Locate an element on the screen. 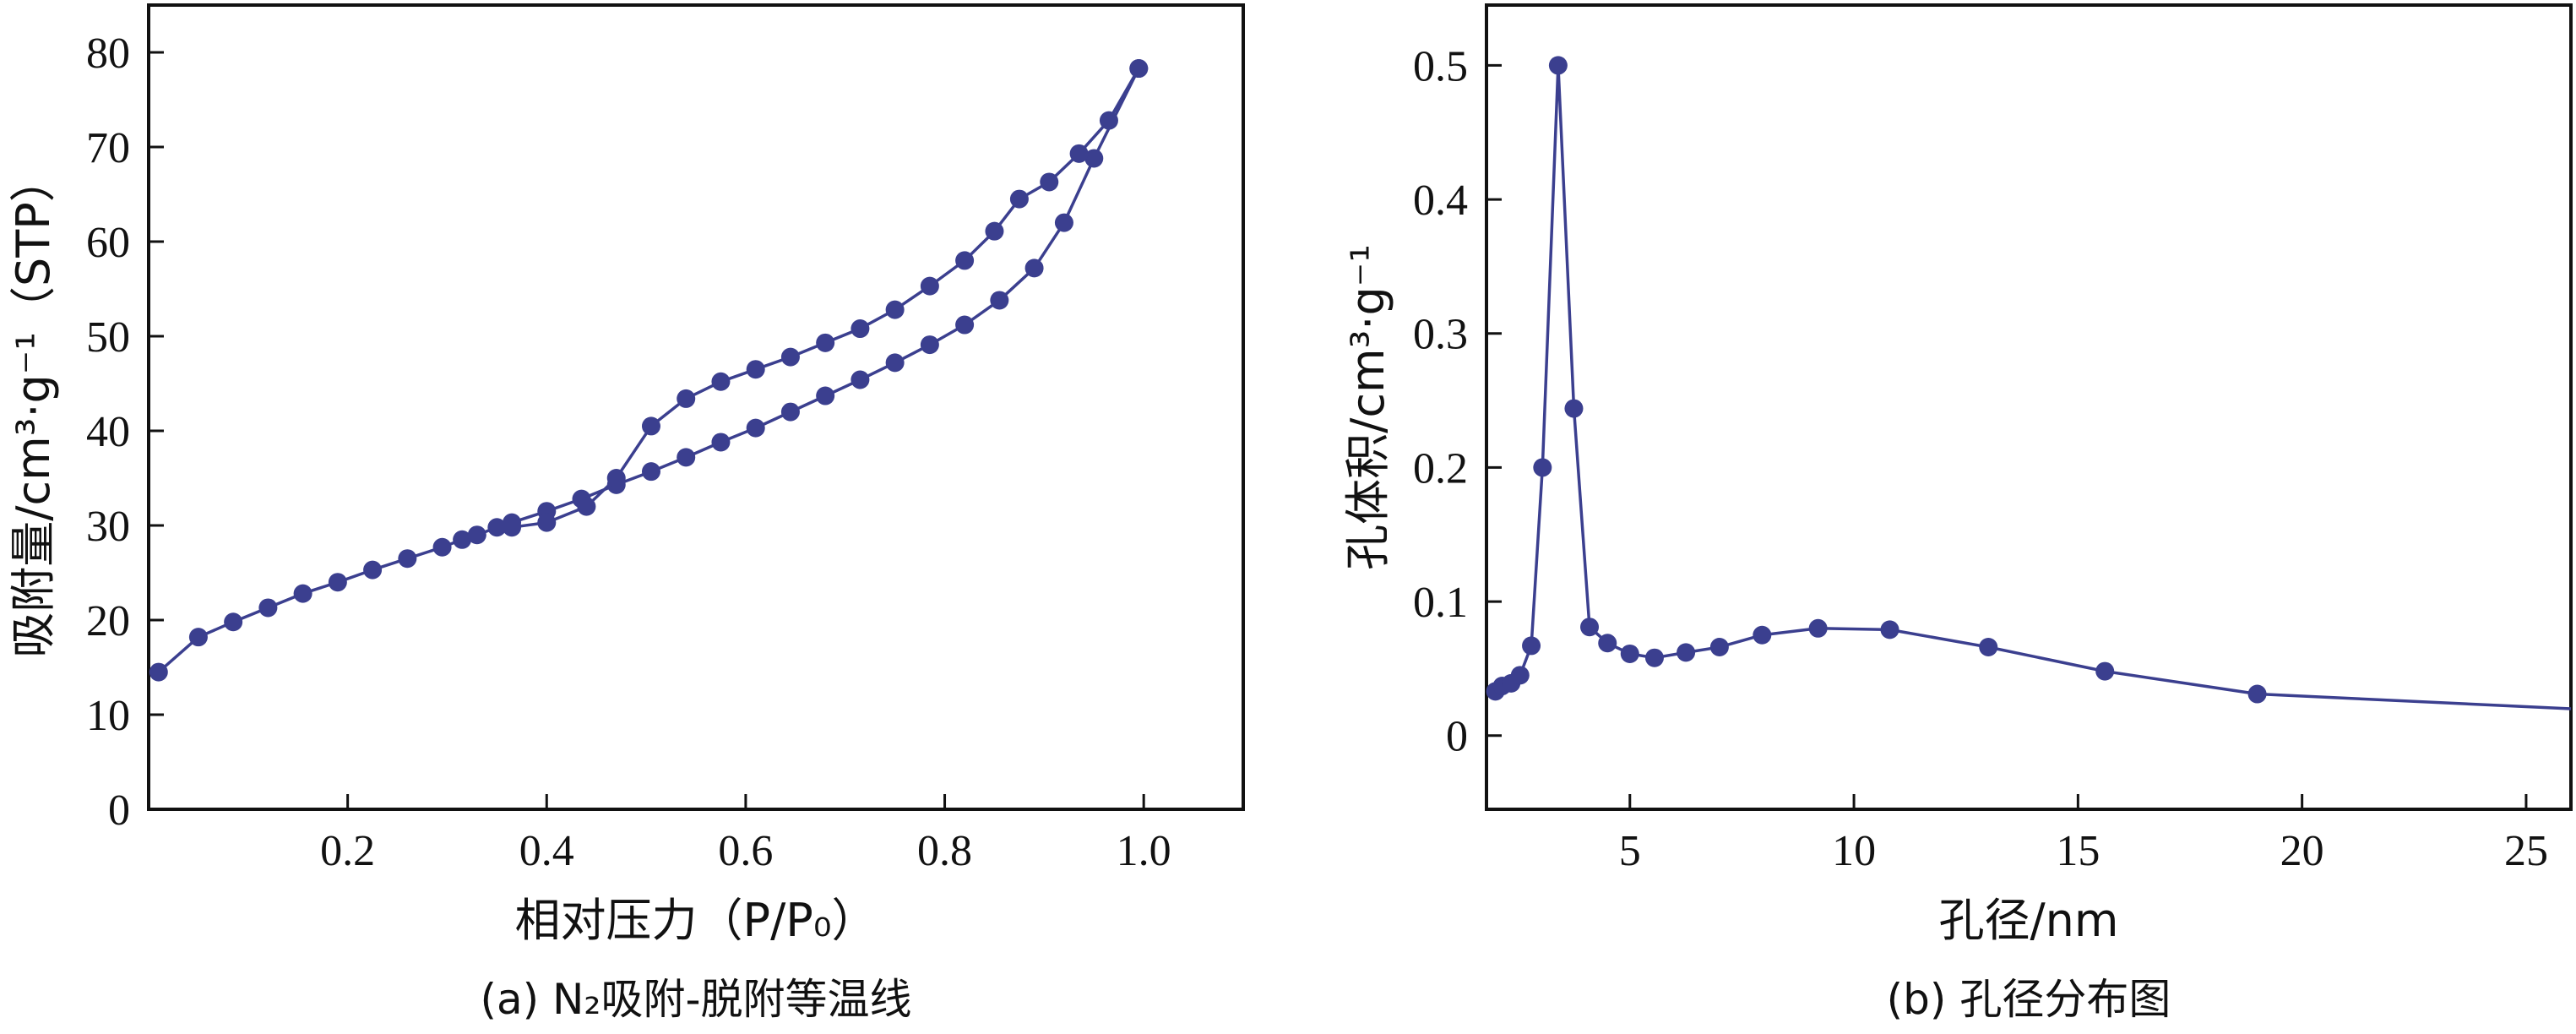 The image size is (2576, 1034). chart-b-xlabel: 孔径/nm is located at coordinates (2028, 920).